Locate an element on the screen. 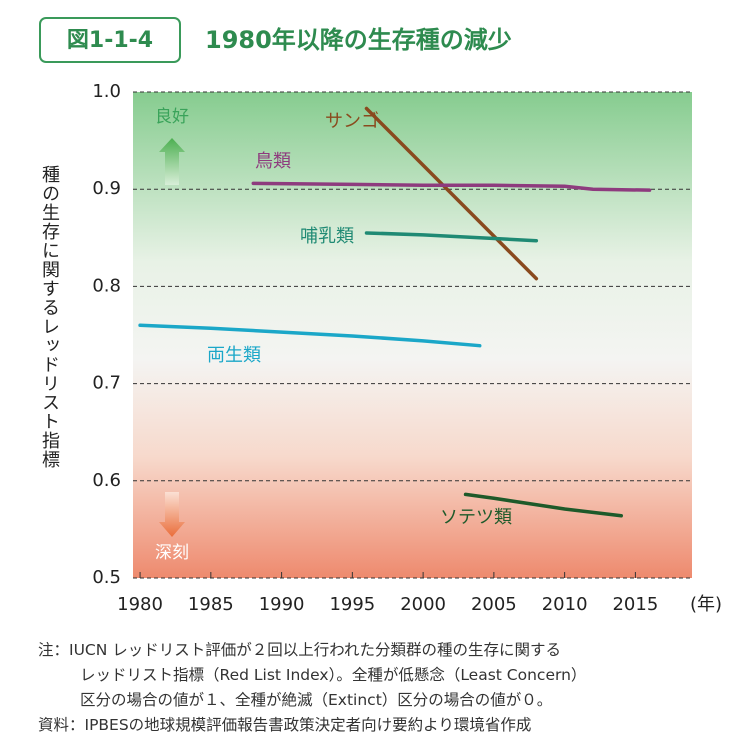  note: 区分の場合の値が１、全種が絶滅（Extinct）区分の場合の値が０。 is located at coordinates (316, 700).